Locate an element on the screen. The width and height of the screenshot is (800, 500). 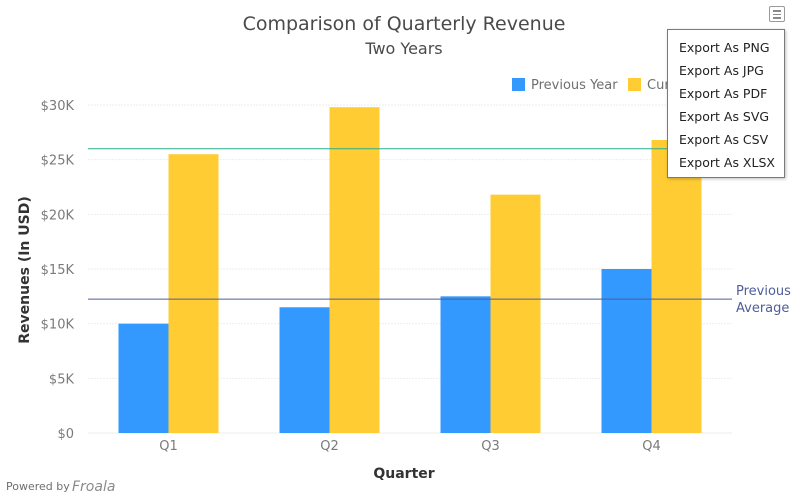
x-tick-label: Q2 is located at coordinates (329, 446).